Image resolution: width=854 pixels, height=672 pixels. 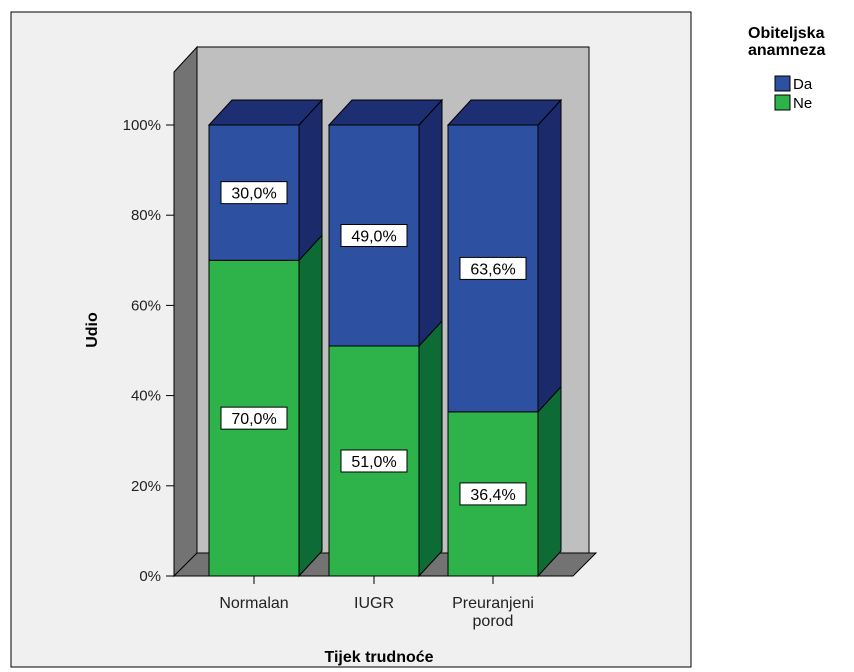 What do you see at coordinates (493, 603) in the screenshot?
I see `x-tick-label: Preuranjeni` at bounding box center [493, 603].